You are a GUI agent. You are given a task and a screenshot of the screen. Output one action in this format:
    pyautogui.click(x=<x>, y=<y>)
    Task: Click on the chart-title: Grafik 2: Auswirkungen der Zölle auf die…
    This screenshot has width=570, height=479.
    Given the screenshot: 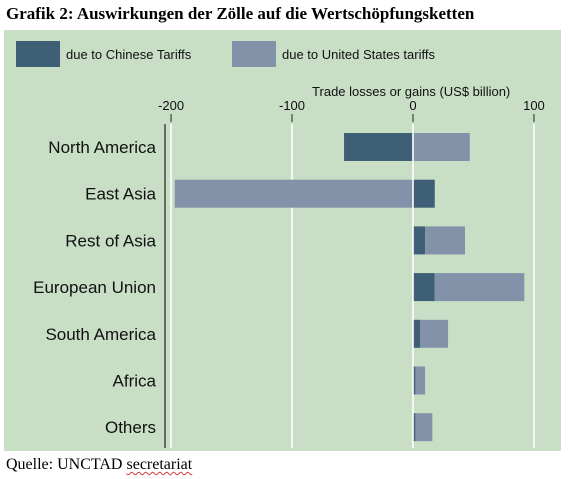 What is the action you would take?
    pyautogui.click(x=240, y=13)
    